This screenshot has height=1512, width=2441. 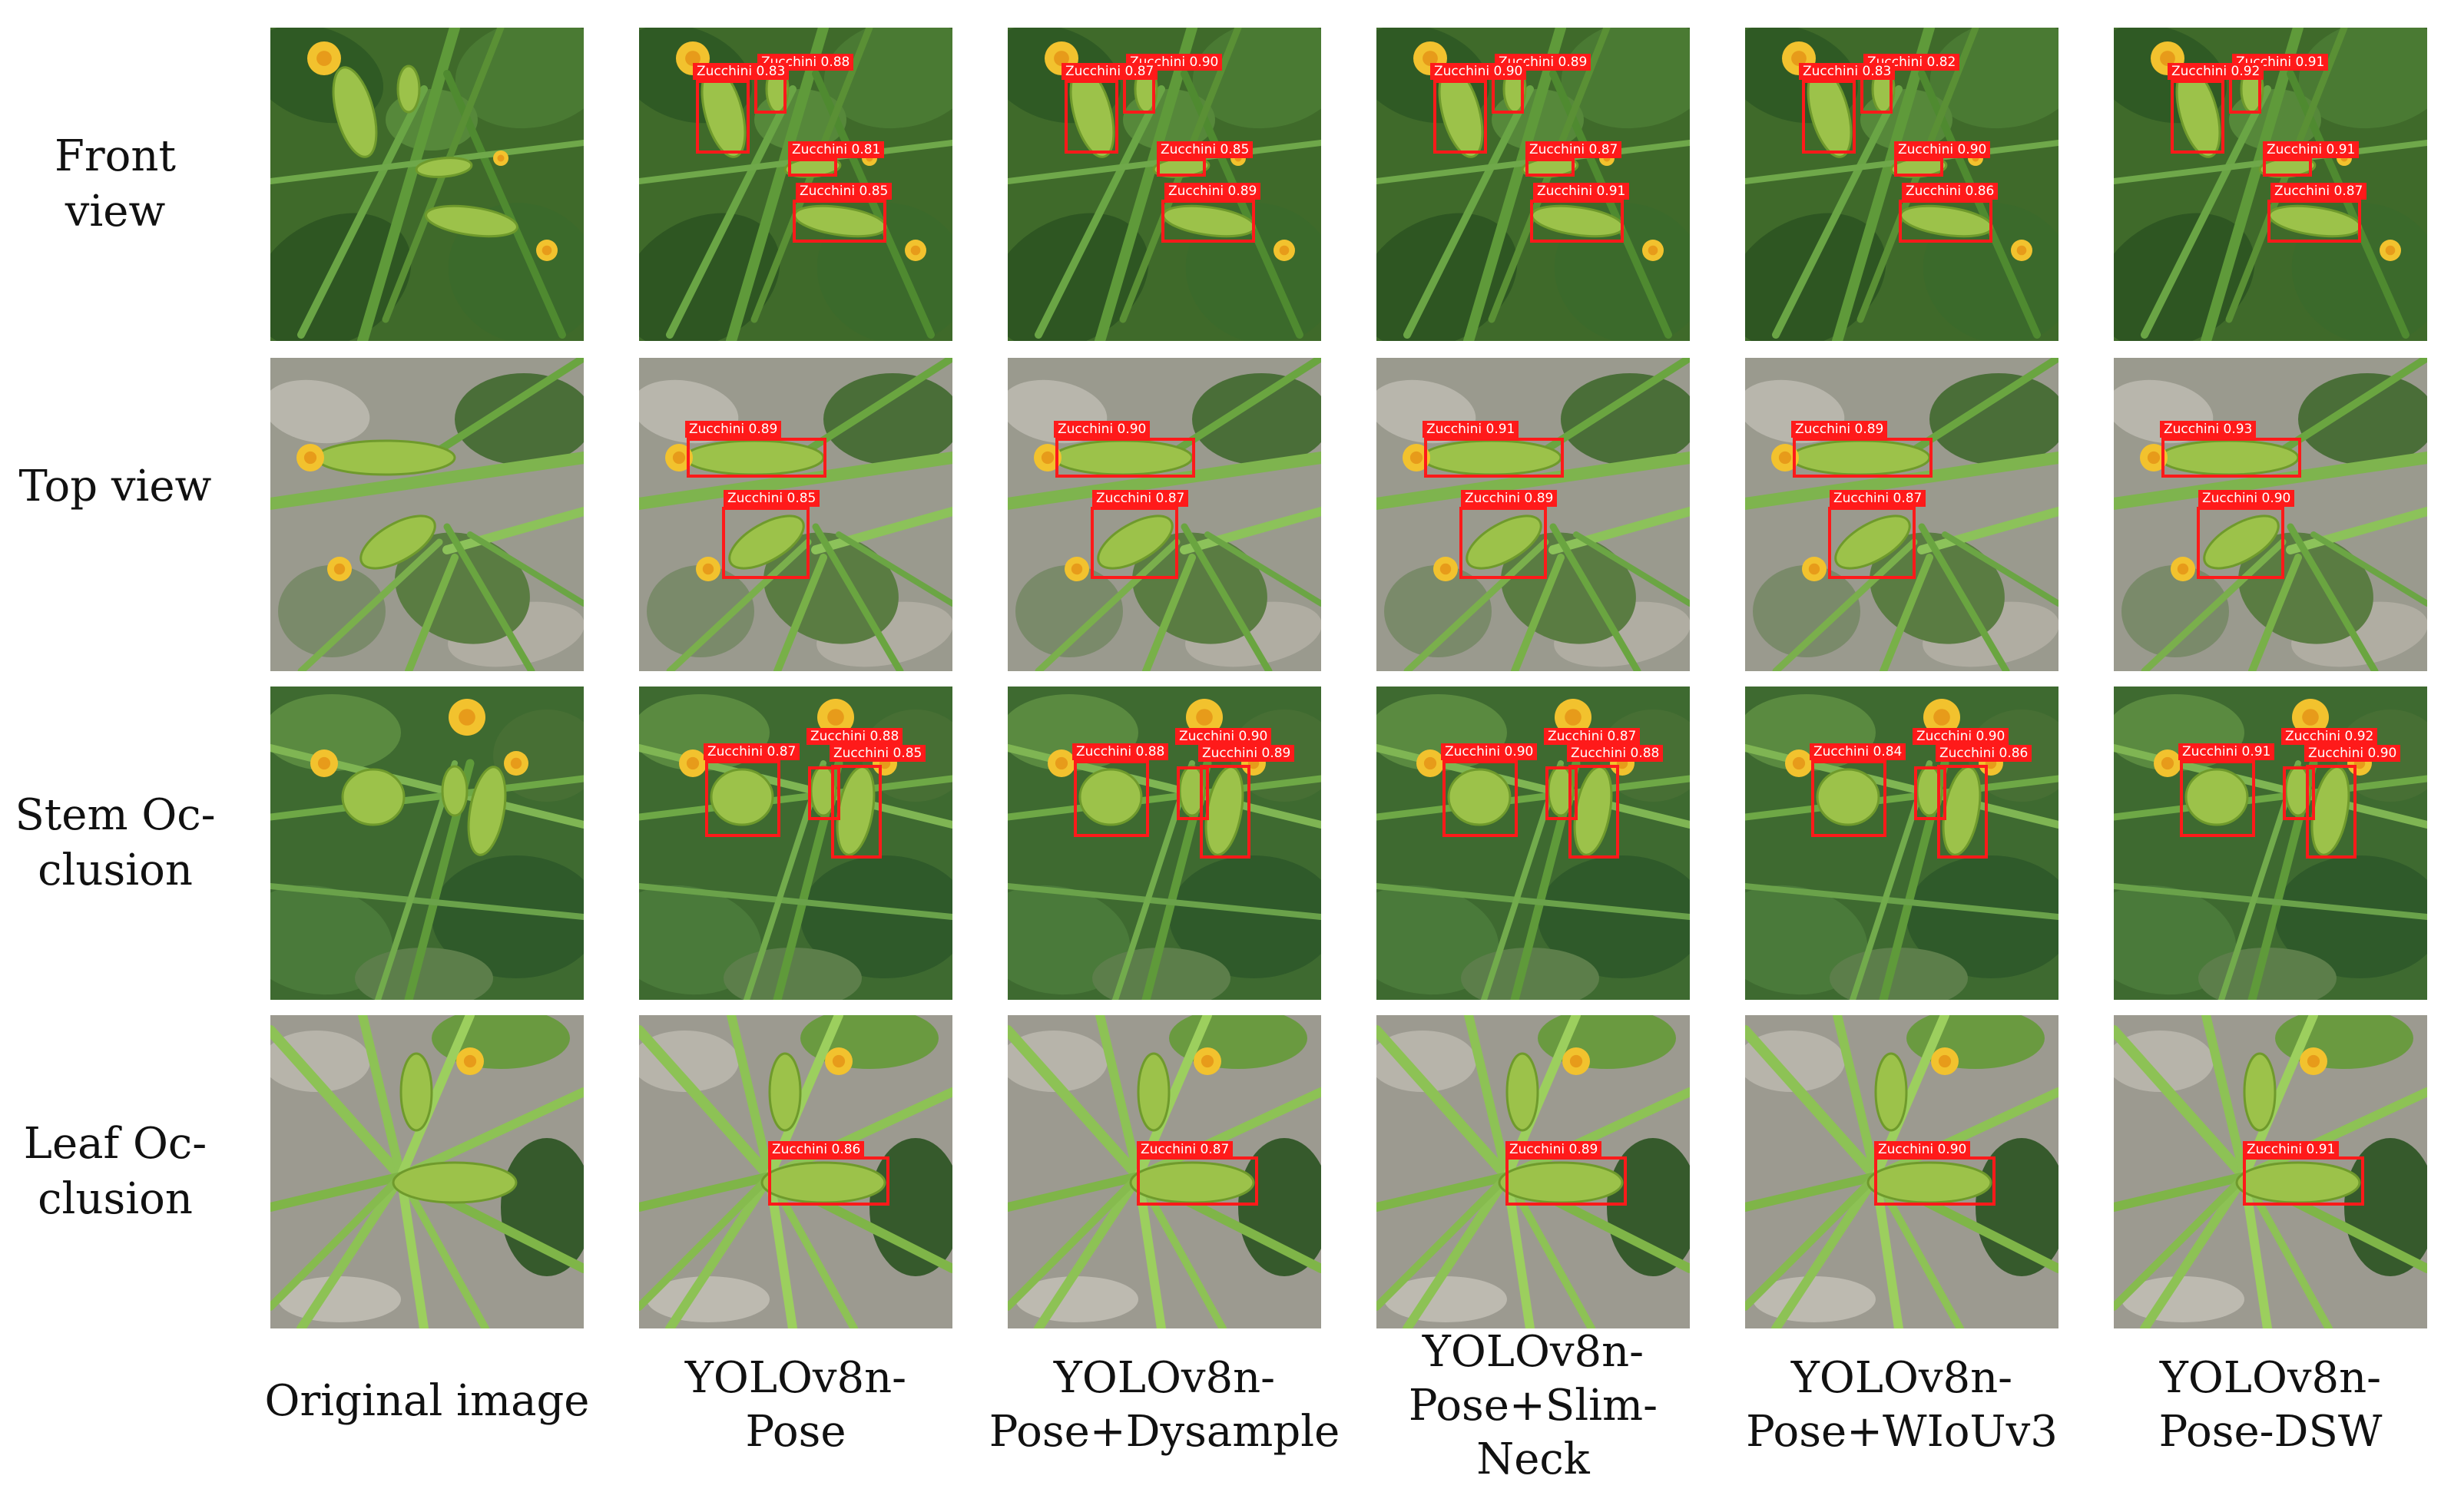 I want to click on tile-top-dysample: Zucchini 0.90 Zucchini 0.87, so click(x=1164, y=514).